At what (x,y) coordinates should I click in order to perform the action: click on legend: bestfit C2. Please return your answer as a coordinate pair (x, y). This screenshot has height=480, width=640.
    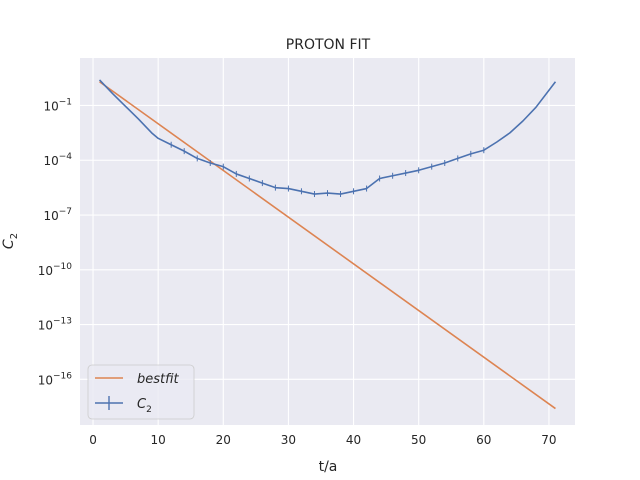
    Looking at the image, I should click on (141, 392).